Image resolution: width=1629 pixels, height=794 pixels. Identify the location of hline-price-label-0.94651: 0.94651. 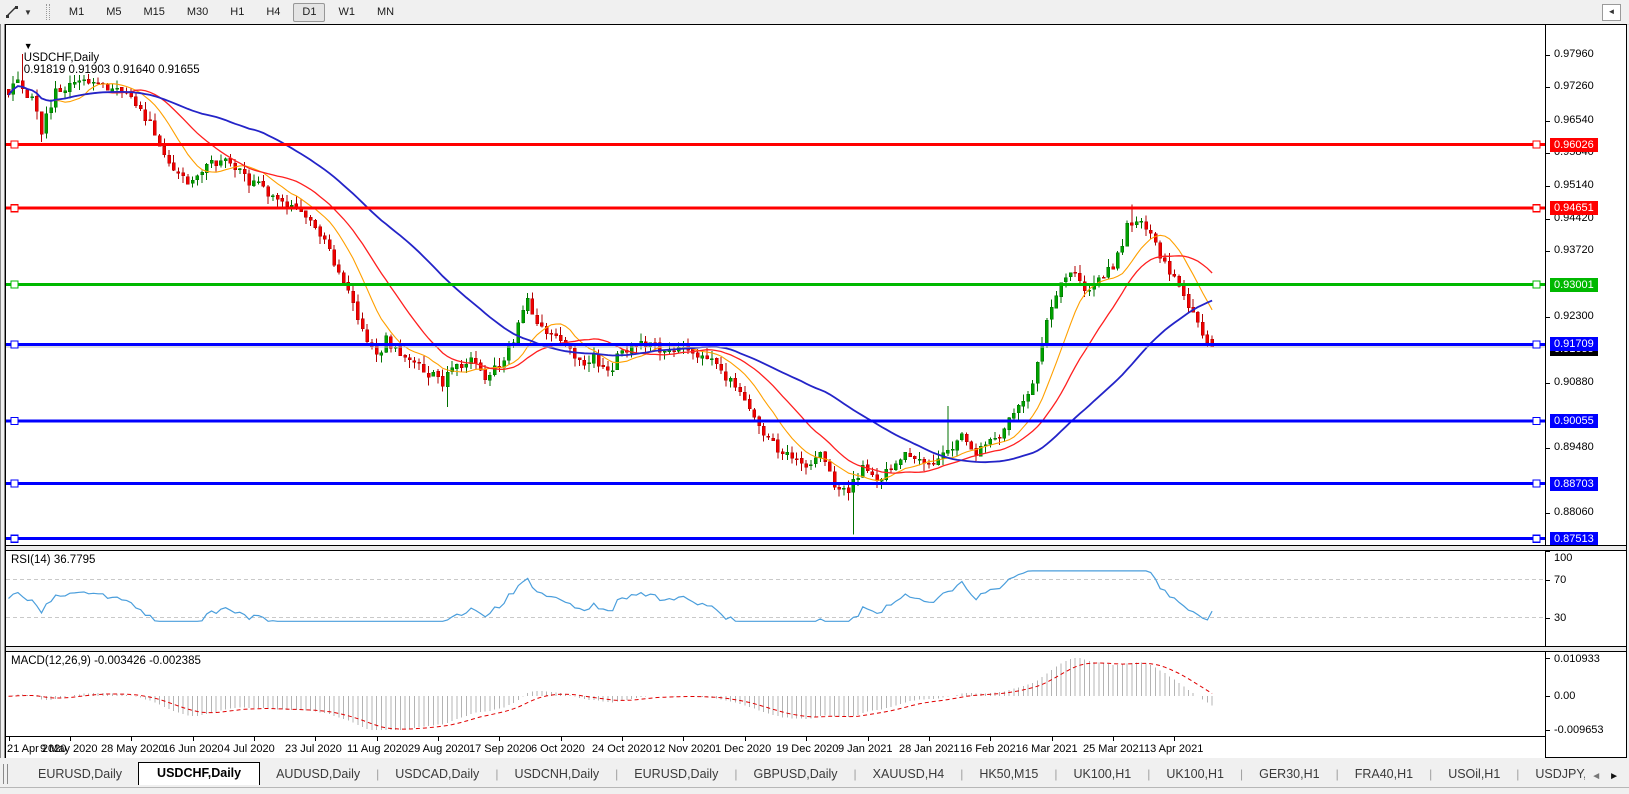
(1574, 208).